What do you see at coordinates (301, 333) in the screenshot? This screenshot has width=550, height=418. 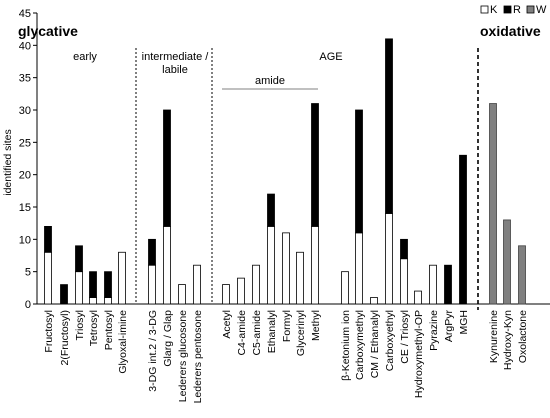 I see `category-label: Glycerinyl` at bounding box center [301, 333].